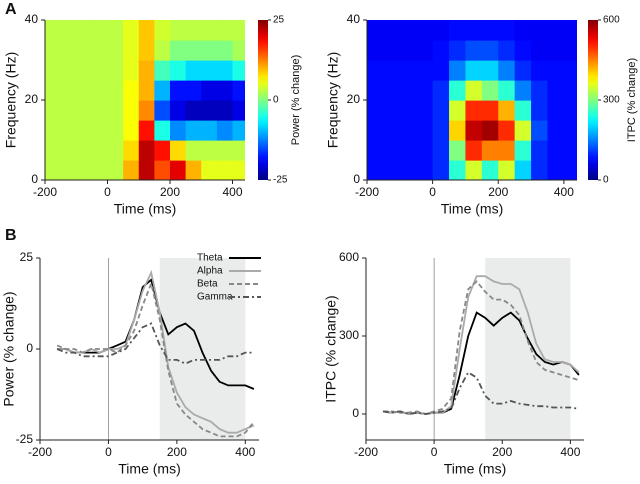  I want to click on heatmap, so click(472, 100).